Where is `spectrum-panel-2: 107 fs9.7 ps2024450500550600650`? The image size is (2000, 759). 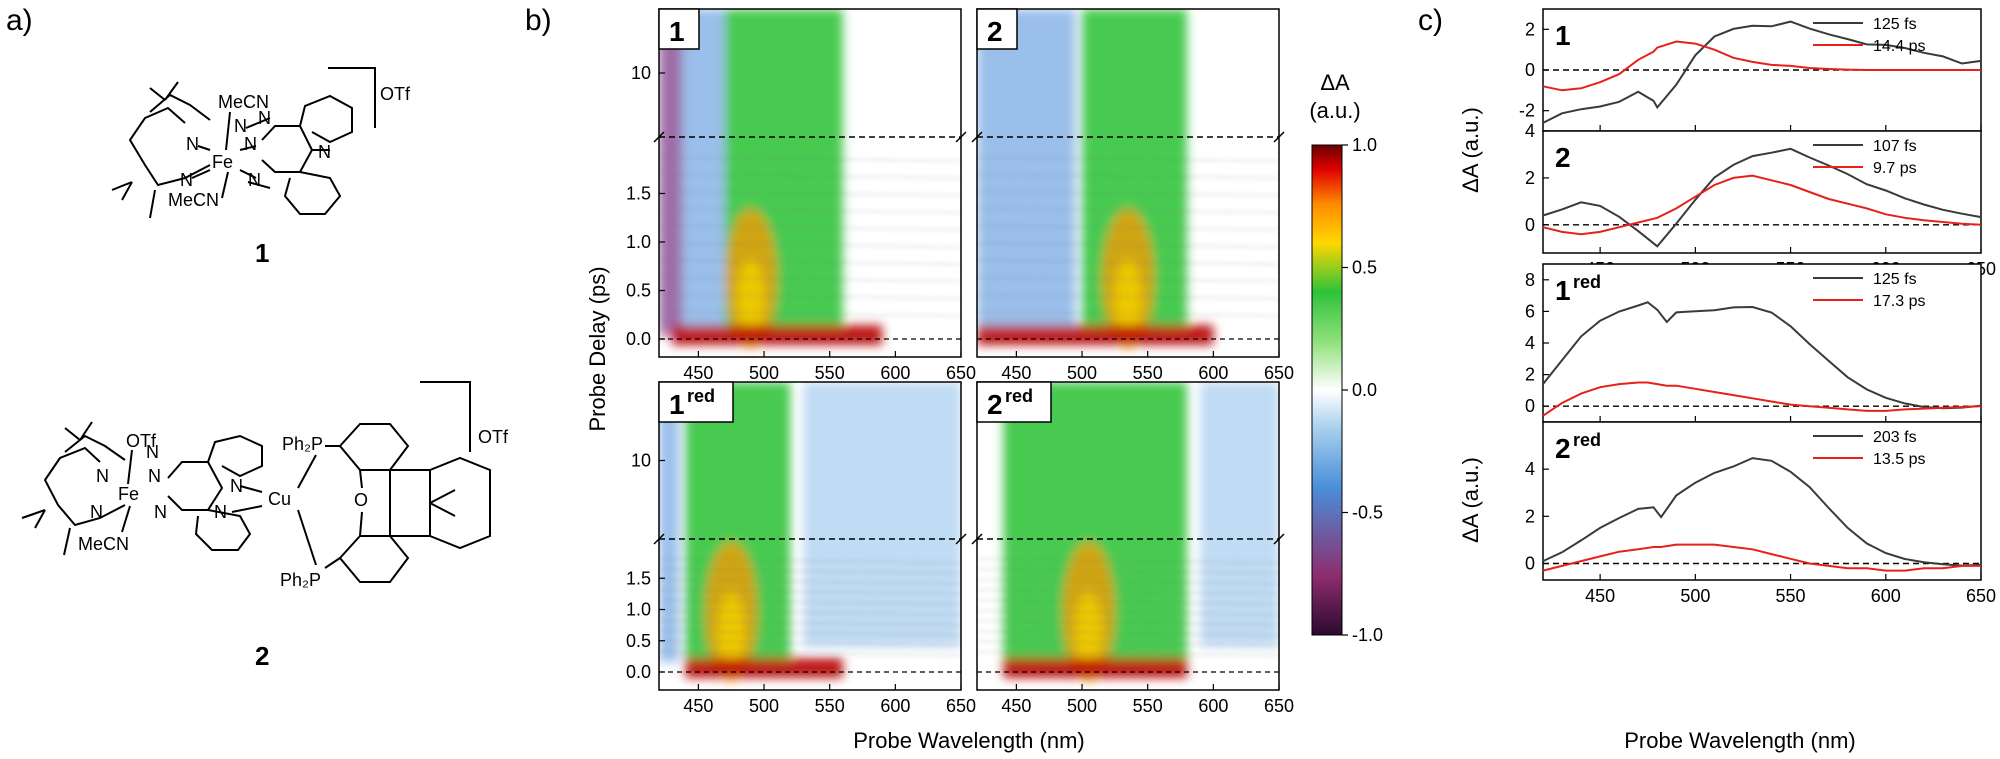
spectrum-panel-2: 107 fs9.7 ps2024450500550600650 is located at coordinates (1760, 200).